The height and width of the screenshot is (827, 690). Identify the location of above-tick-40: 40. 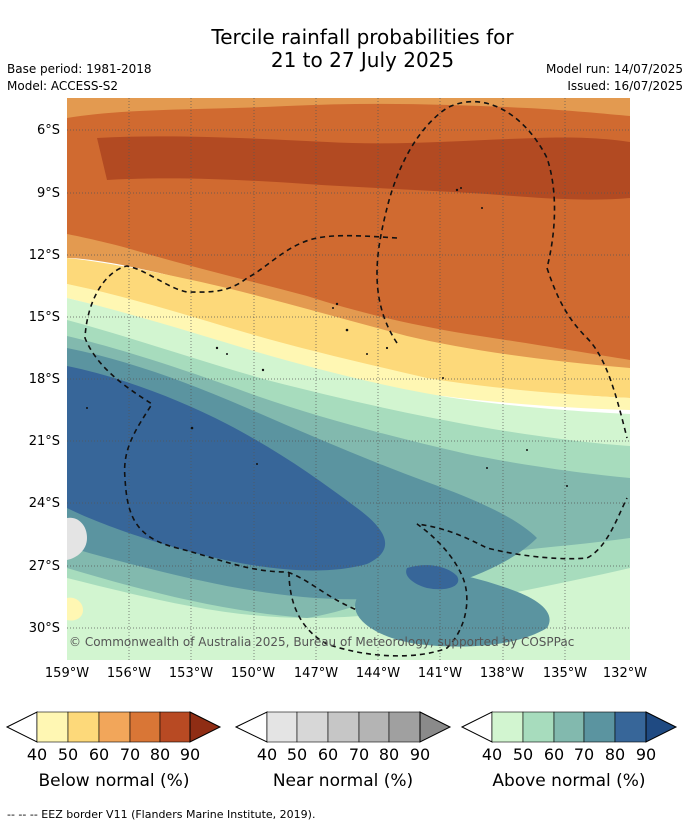
(492, 754).